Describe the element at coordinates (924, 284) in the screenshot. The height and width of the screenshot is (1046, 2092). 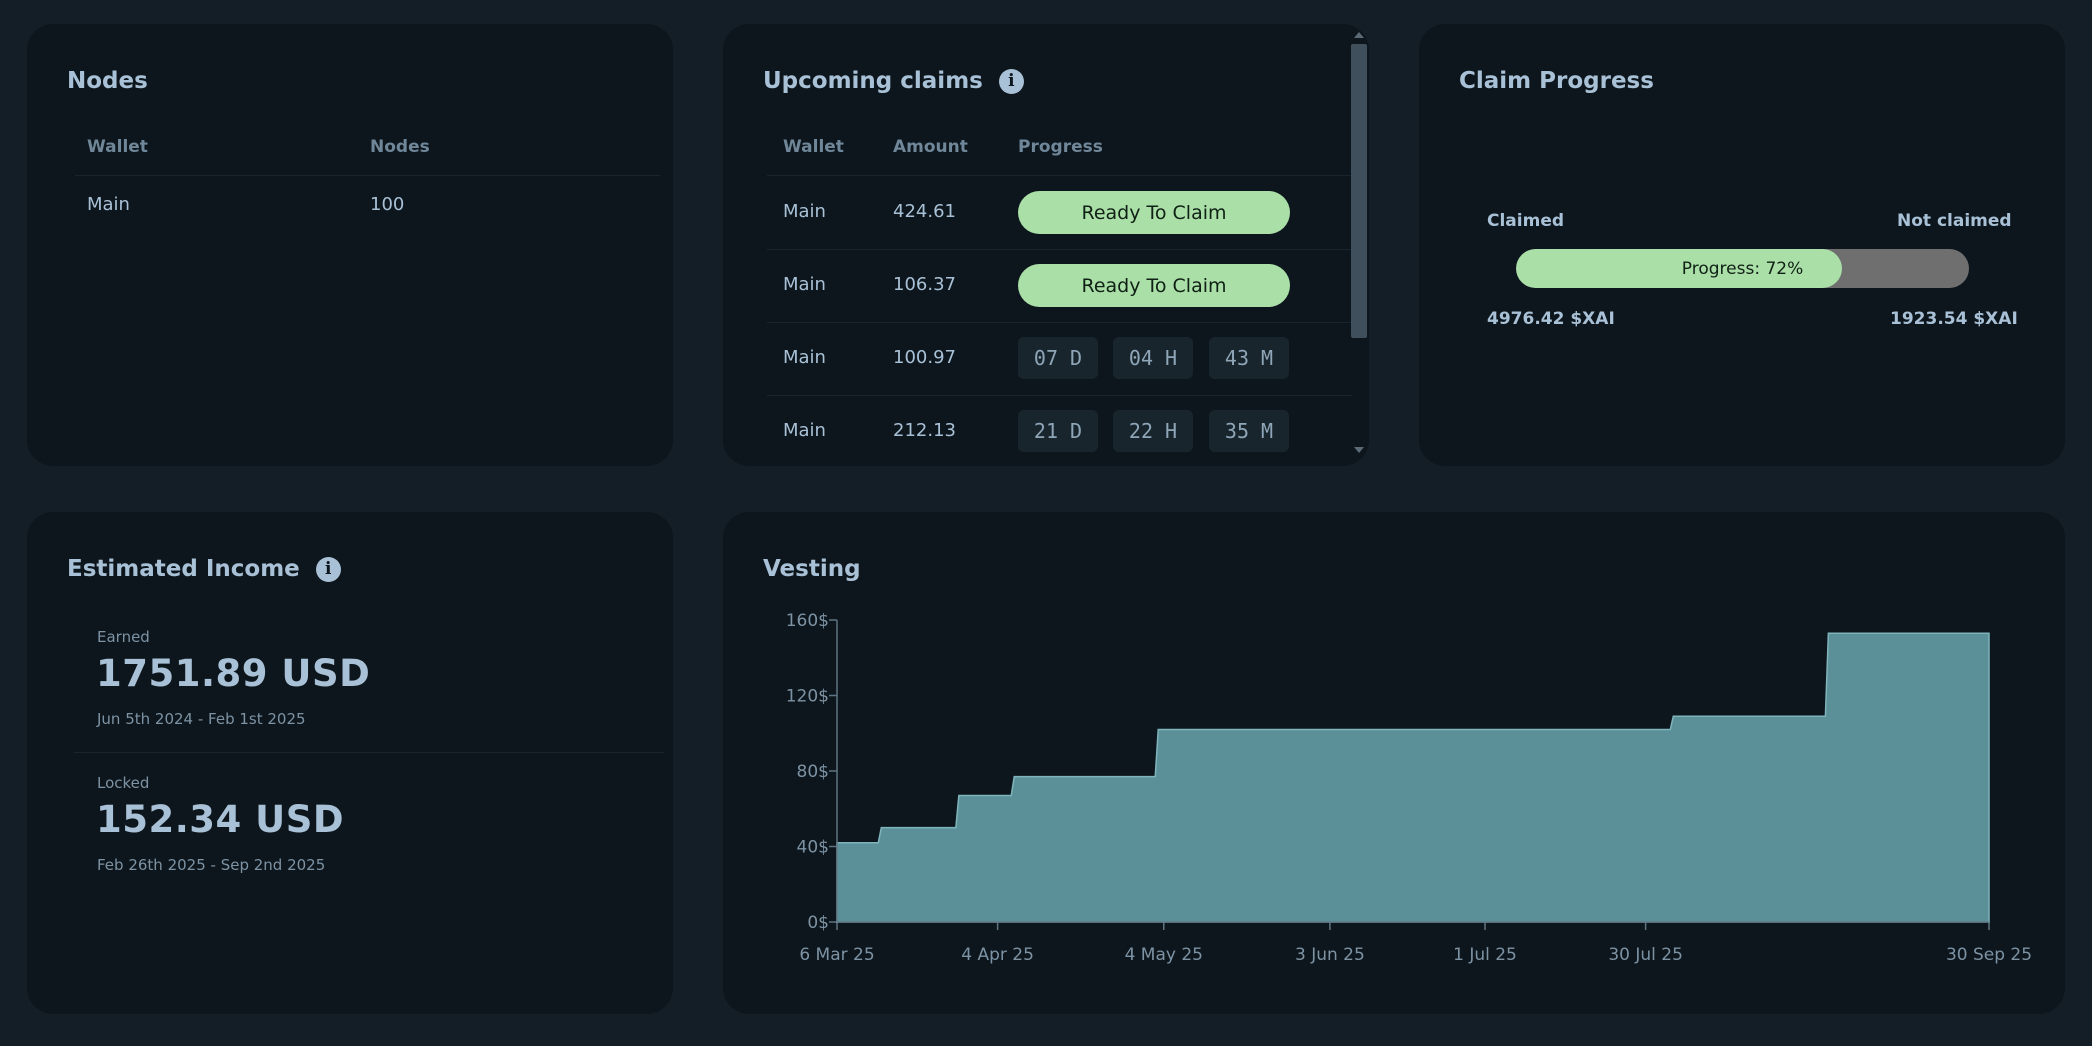
I see `claim-row-amount: 106.37` at that location.